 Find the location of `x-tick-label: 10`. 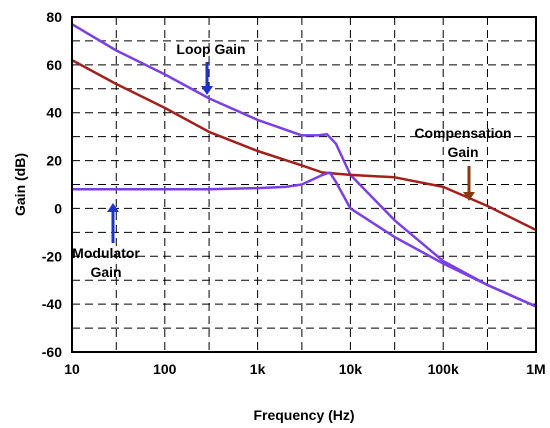

x-tick-label: 10 is located at coordinates (72, 369).